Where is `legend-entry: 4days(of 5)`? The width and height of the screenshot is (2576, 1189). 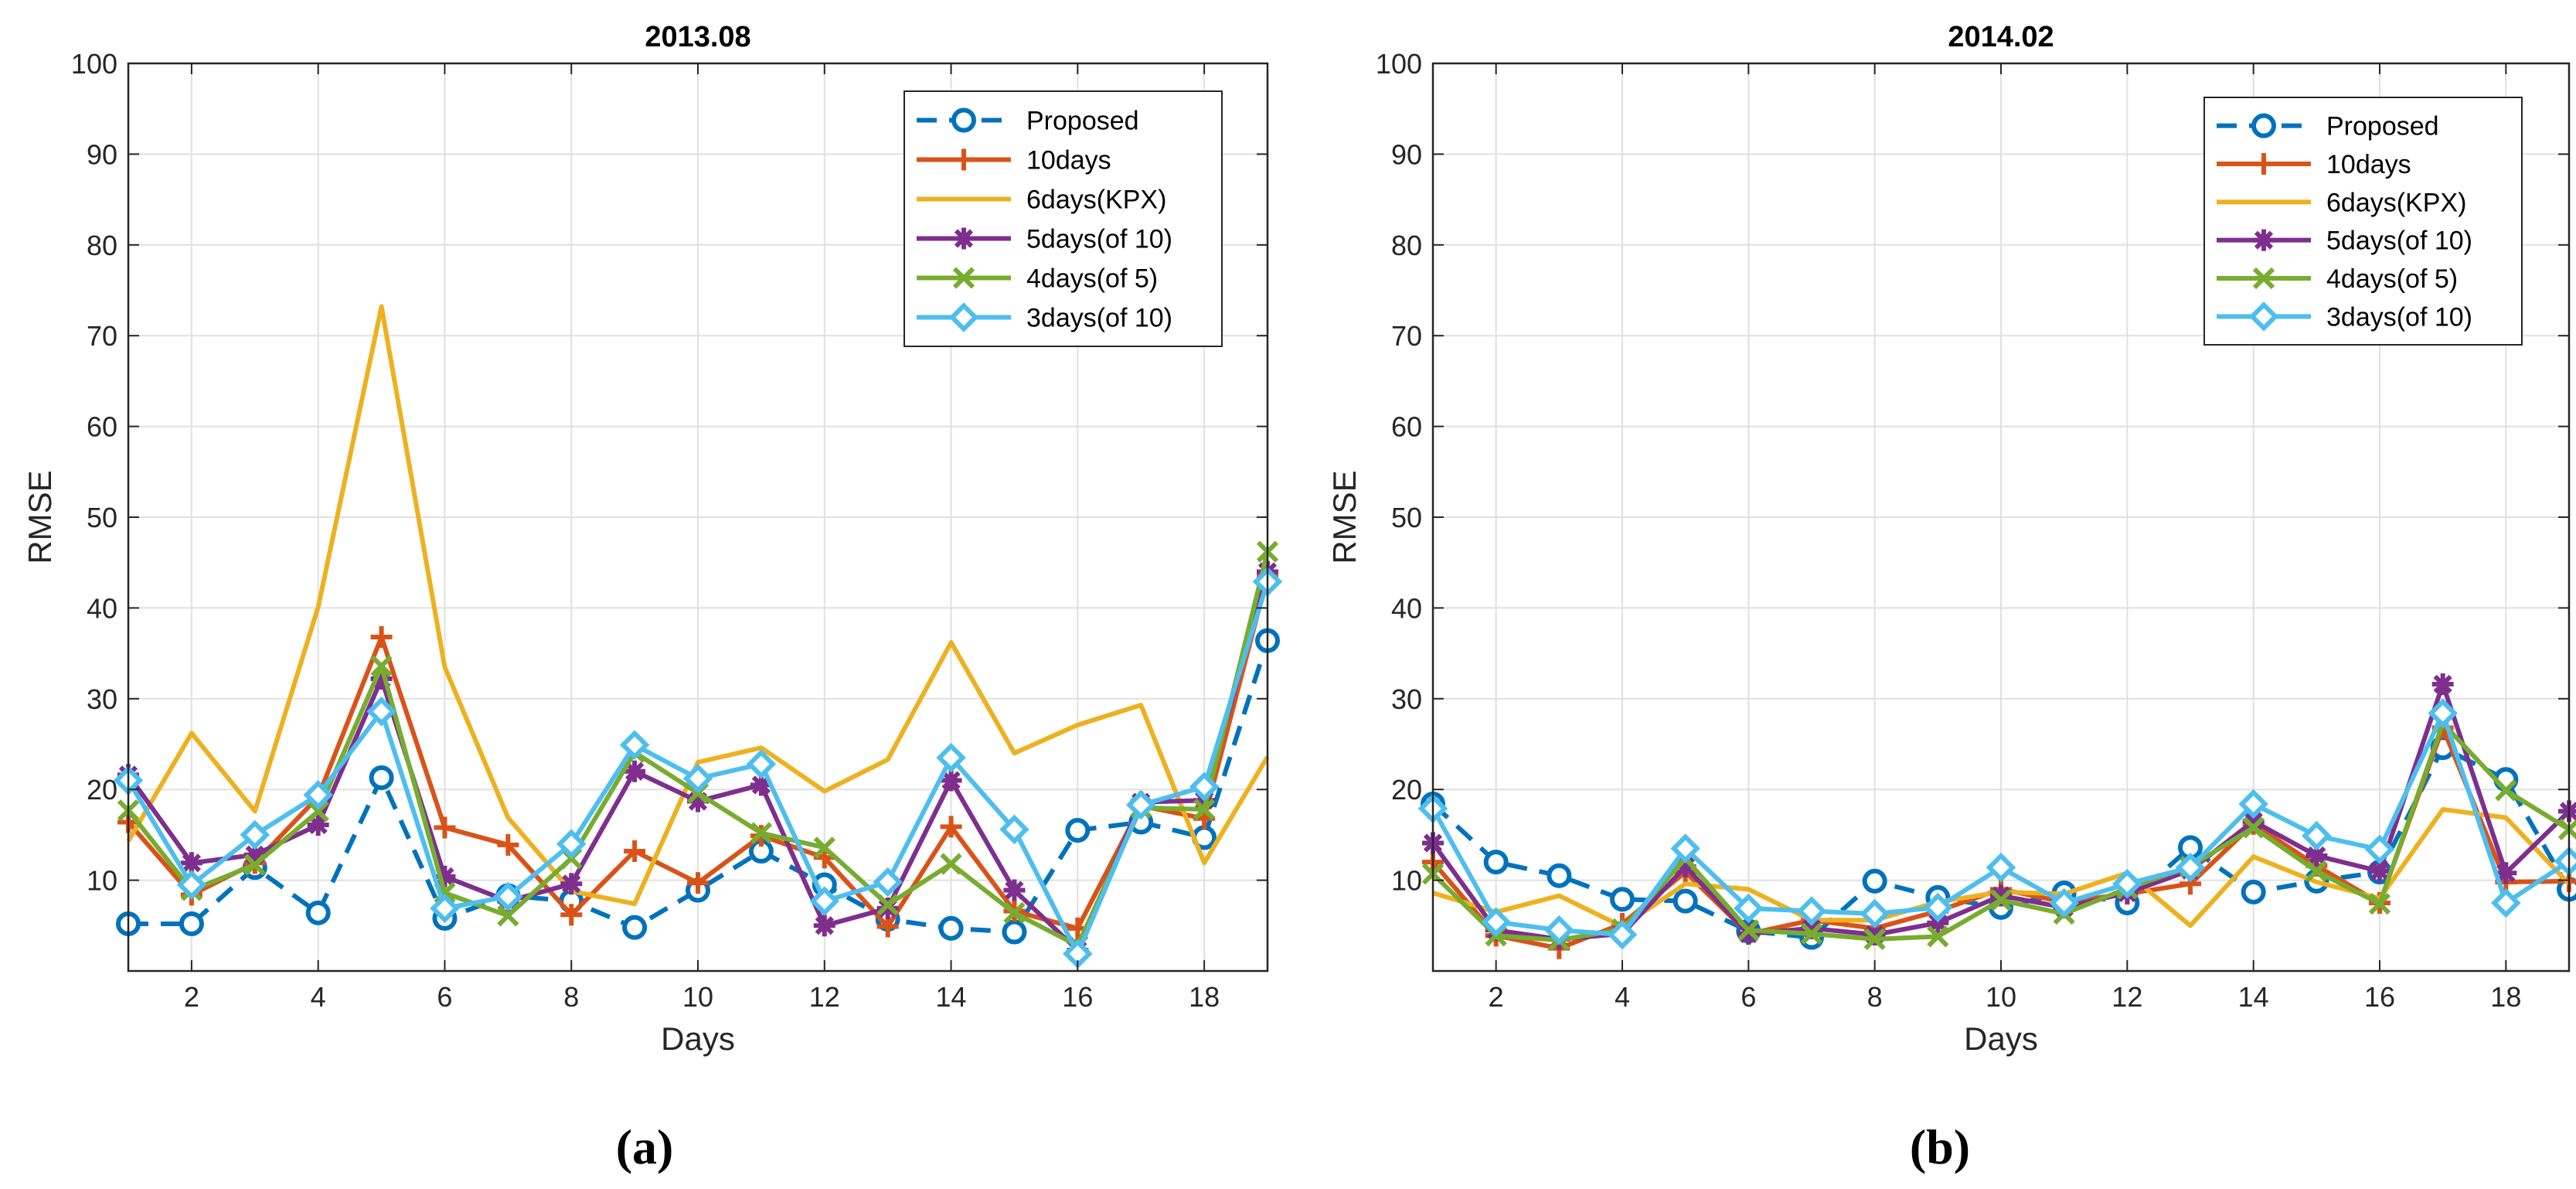 legend-entry: 4days(of 5) is located at coordinates (1037, 279).